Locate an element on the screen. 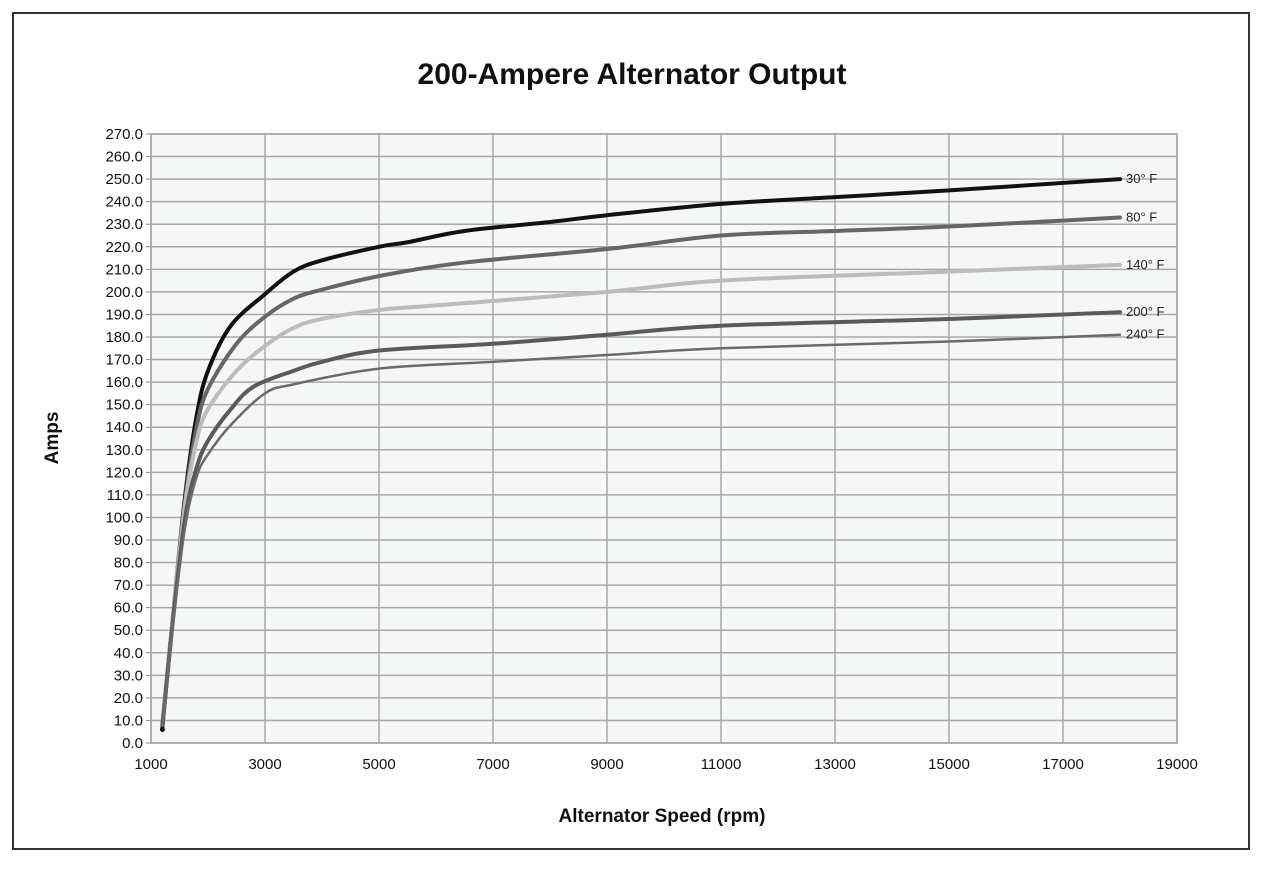 This screenshot has height=870, width=1272. y-tick-label: 100.0 is located at coordinates (124, 517).